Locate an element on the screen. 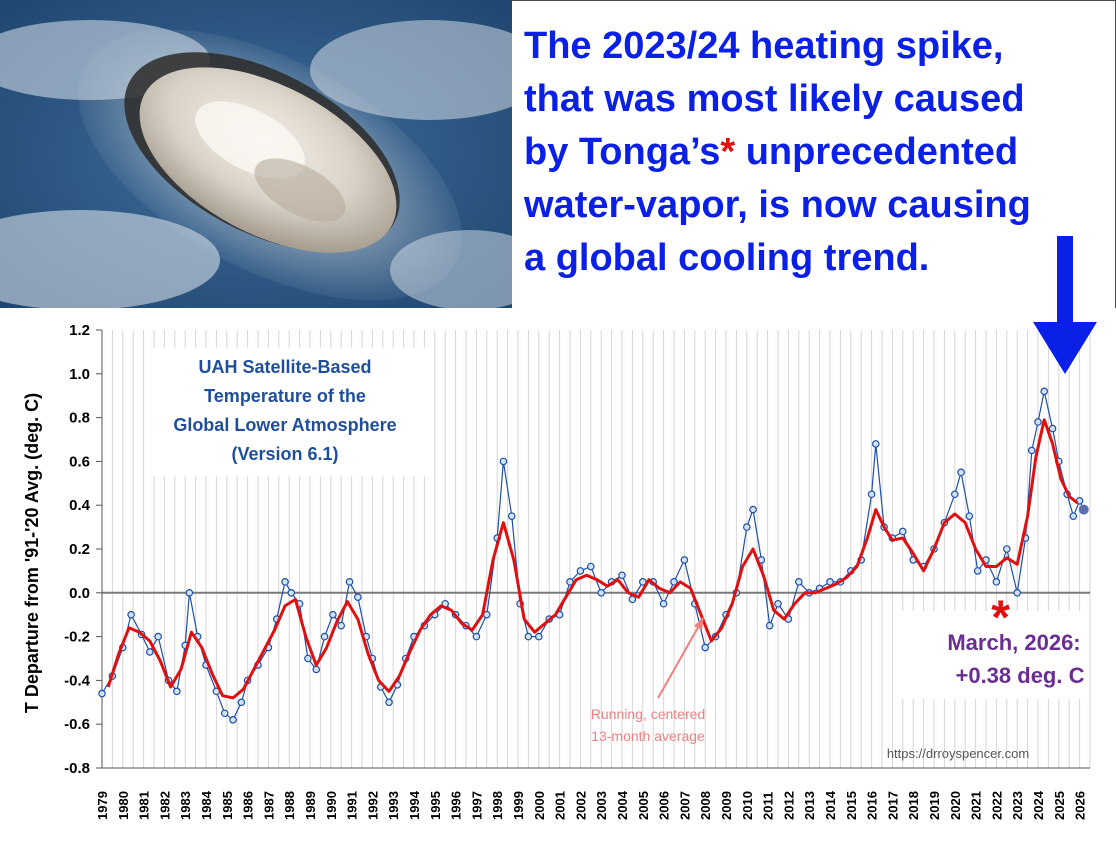 The width and height of the screenshot is (1116, 842). x-tick-label: 2019 is located at coordinates (934, 805).